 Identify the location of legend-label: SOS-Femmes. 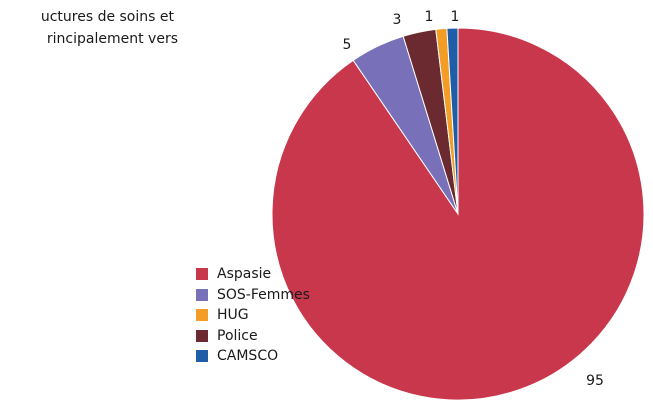
(263, 294).